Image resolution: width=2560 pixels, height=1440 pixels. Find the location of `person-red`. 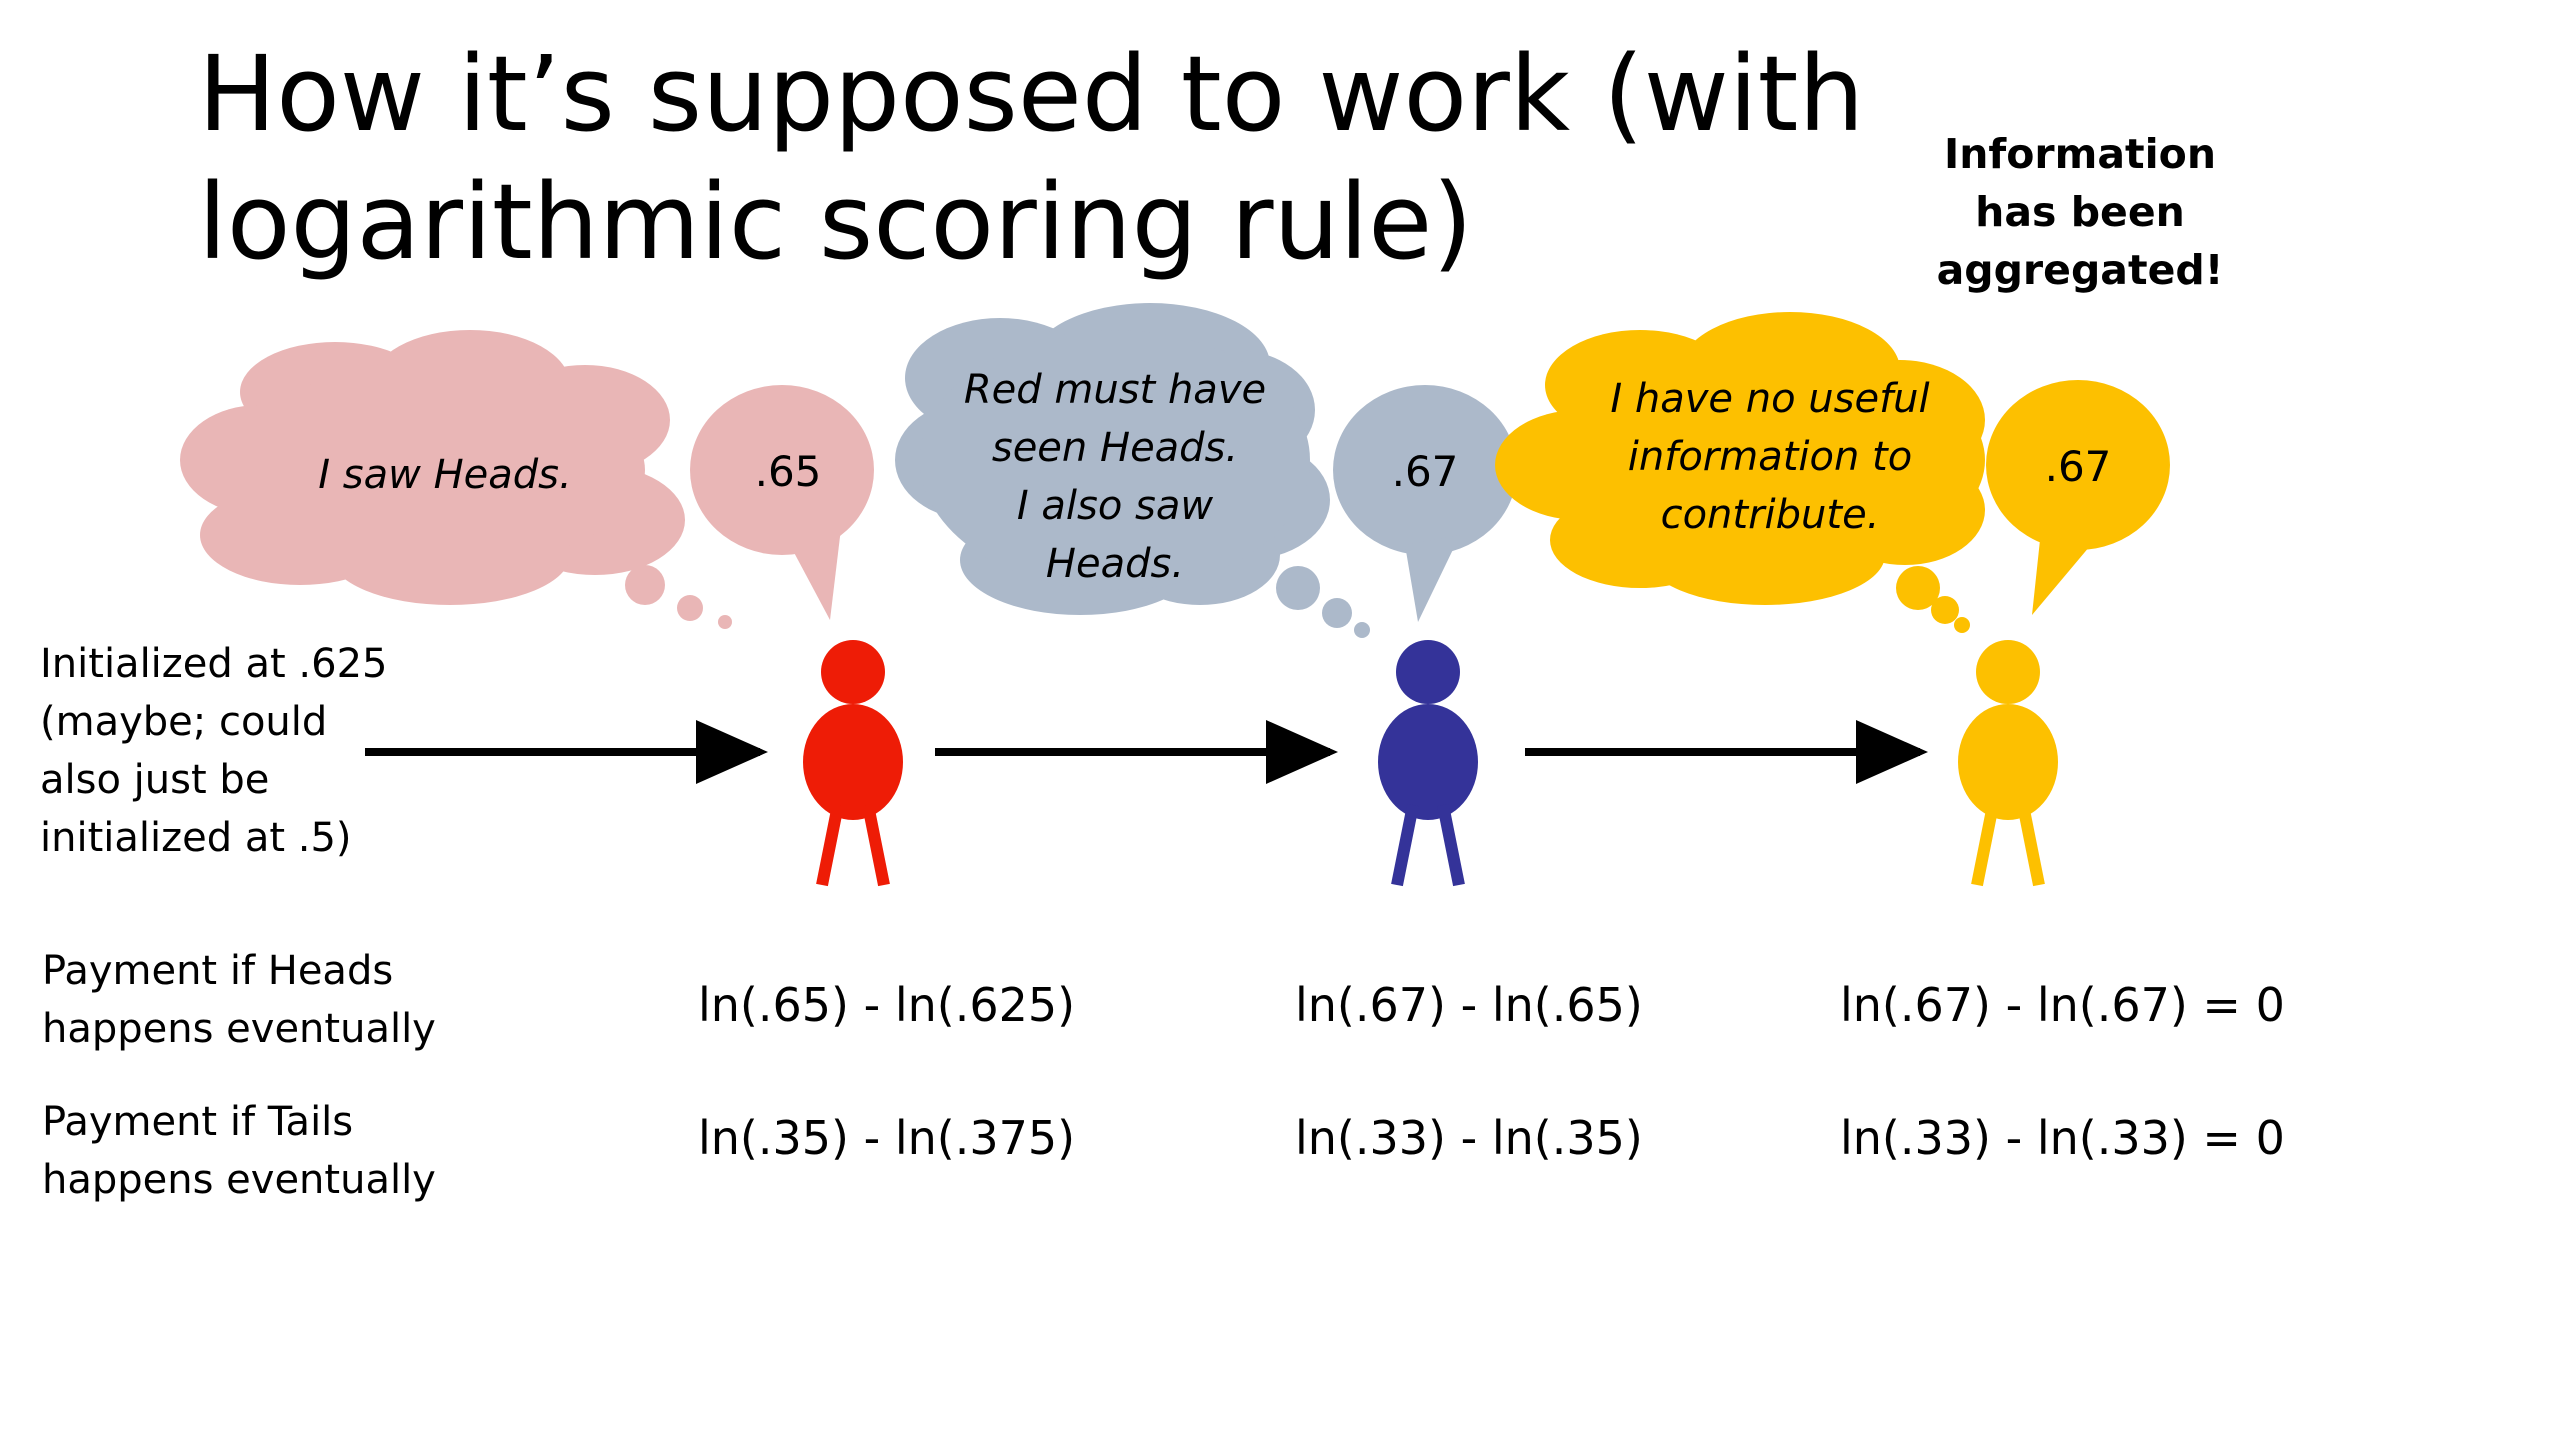

person-red is located at coordinates (853, 763).